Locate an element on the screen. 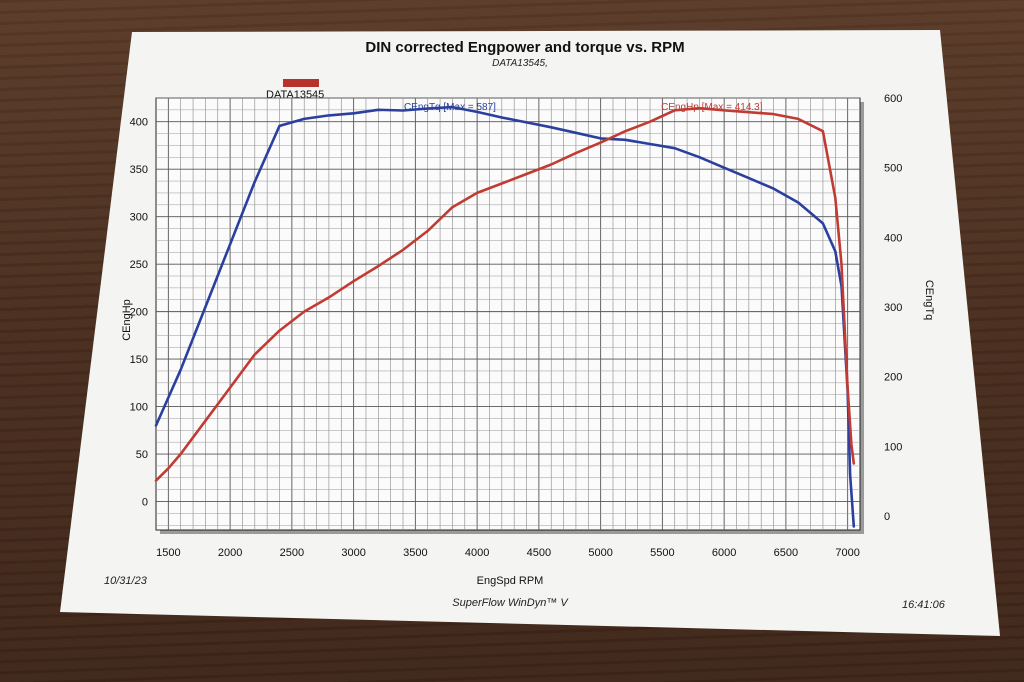  x-tick-label: 4000 is located at coordinates (477, 553).